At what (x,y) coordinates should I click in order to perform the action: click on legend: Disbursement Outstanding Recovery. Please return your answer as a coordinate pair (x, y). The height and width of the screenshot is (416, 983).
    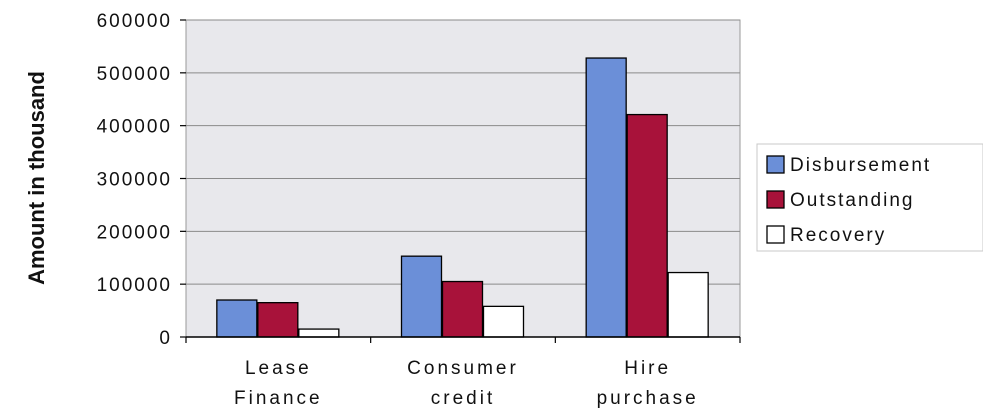
    Looking at the image, I should click on (869, 197).